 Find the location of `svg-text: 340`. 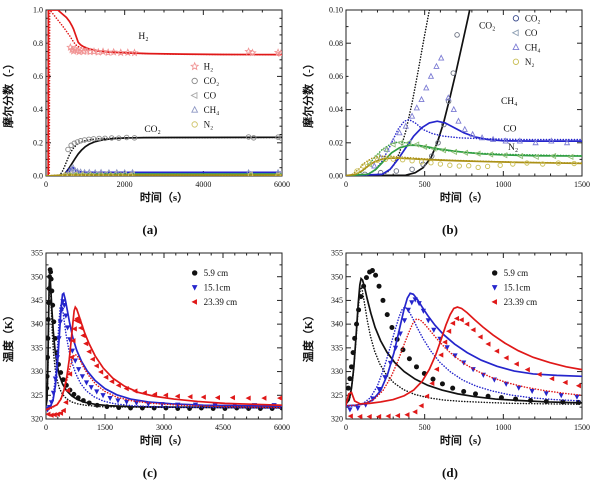

svg-text: 340 is located at coordinates (337, 324).